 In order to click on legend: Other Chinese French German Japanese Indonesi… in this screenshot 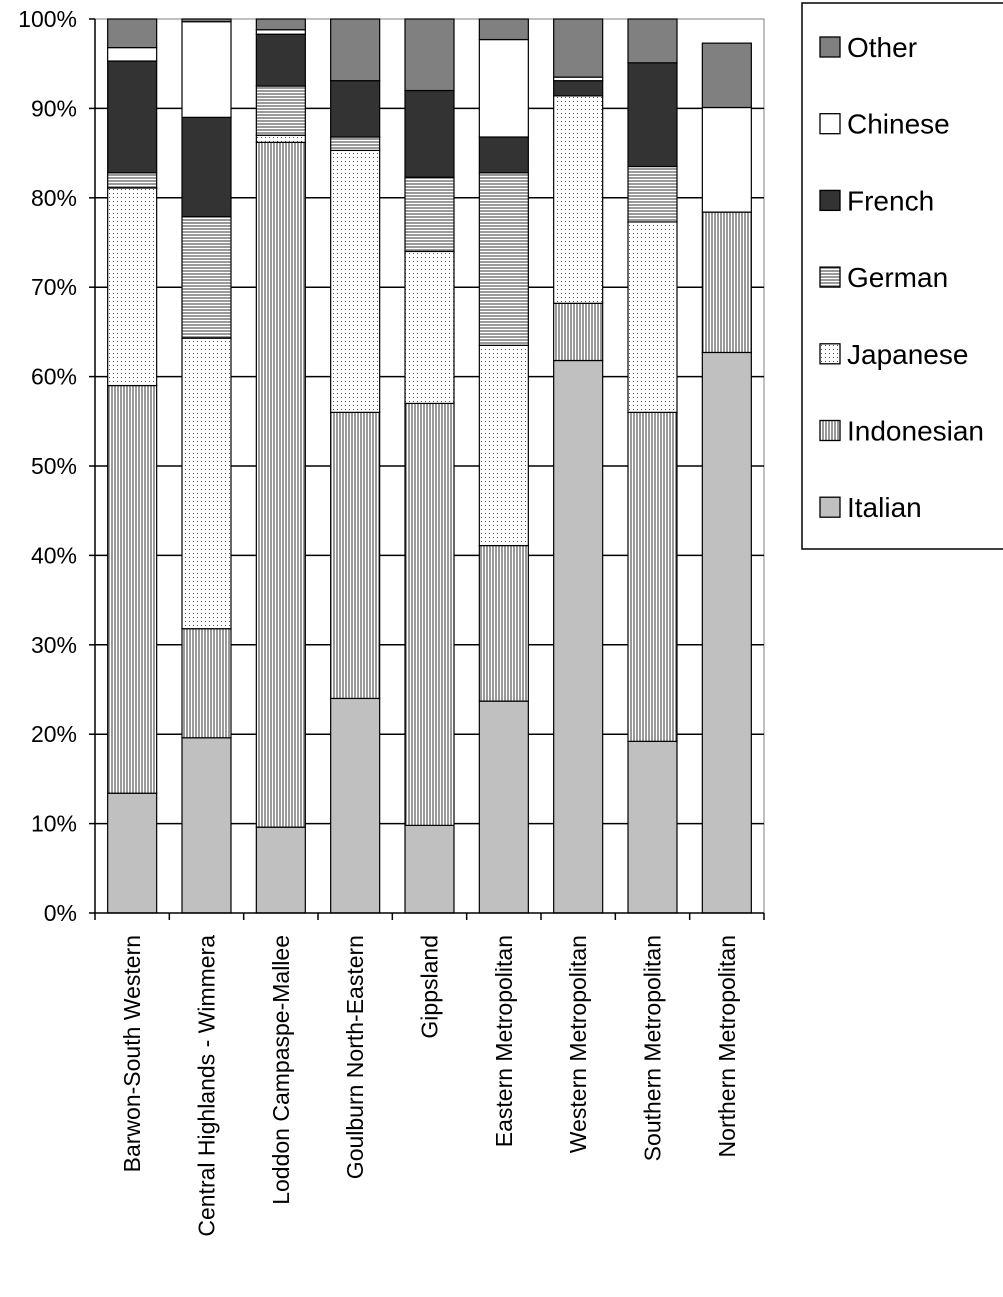, I will do `click(902, 276)`.